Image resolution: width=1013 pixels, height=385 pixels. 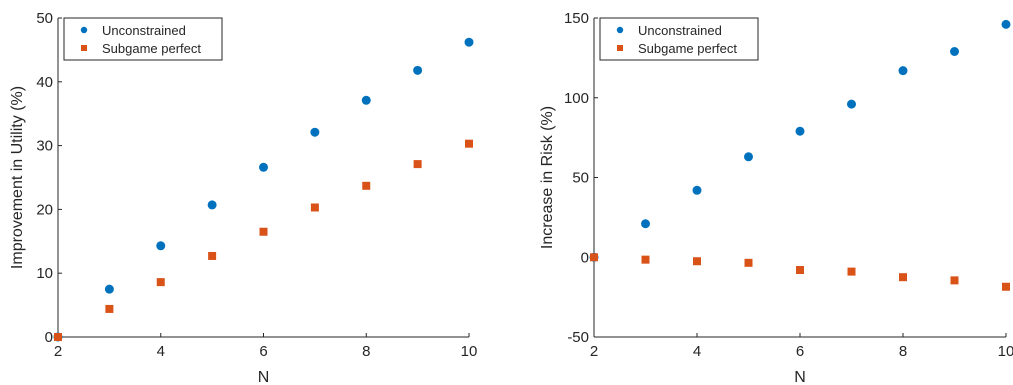 I want to click on y-tick-label: 20, so click(x=44, y=209).